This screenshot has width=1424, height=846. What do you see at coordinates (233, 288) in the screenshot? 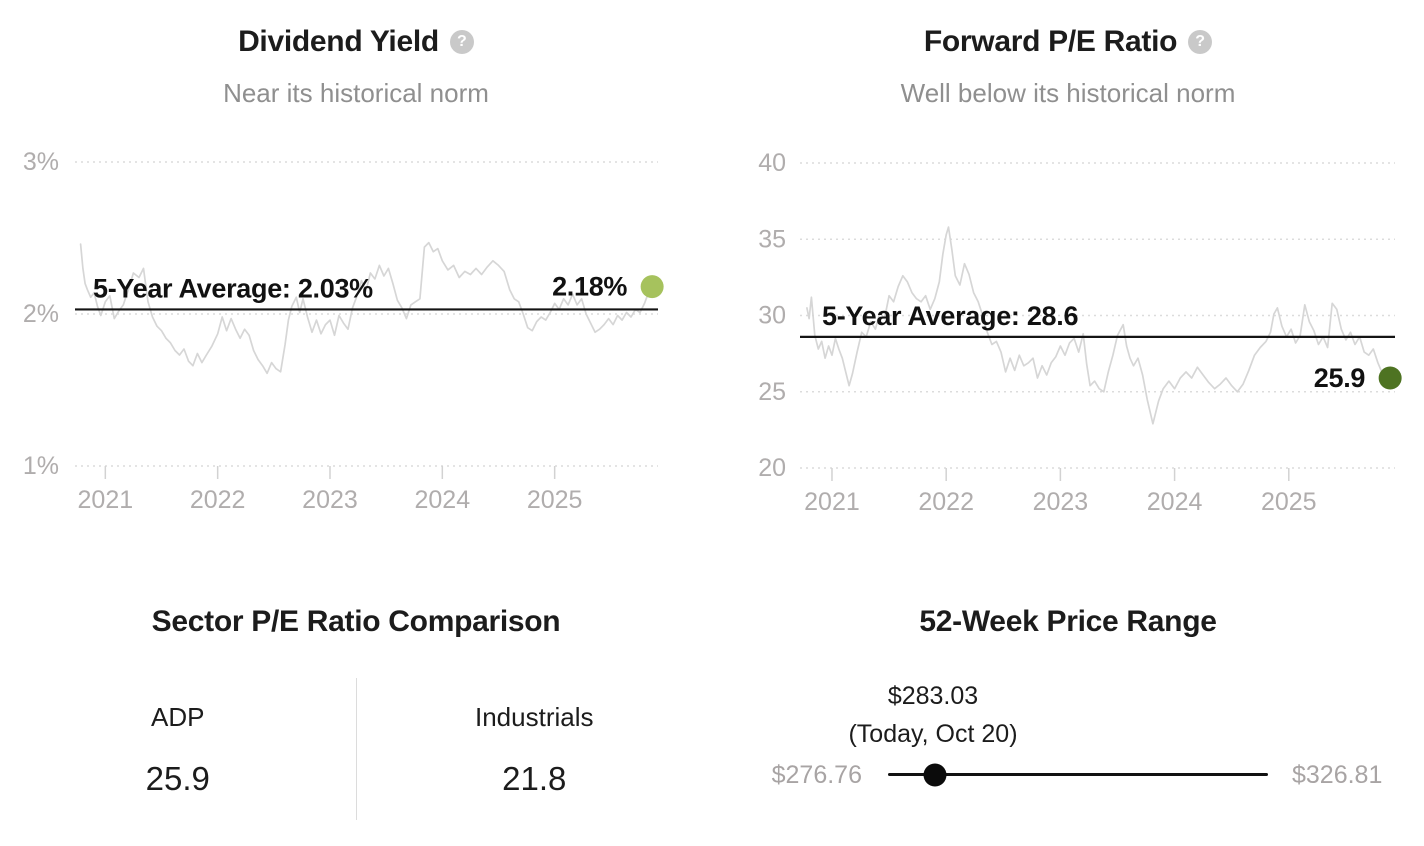
I see `svg-text: 5-Year Average: 2.03%` at bounding box center [233, 288].